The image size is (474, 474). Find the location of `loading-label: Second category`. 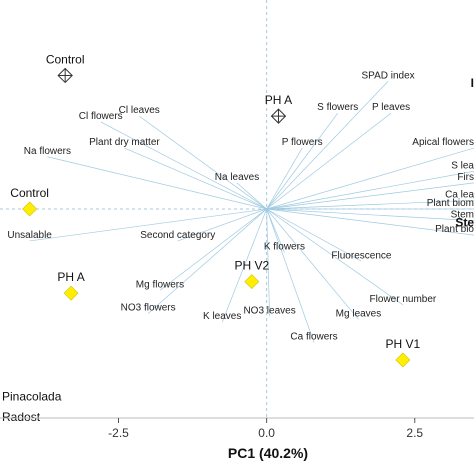

loading-label: Second category is located at coordinates (177, 235).